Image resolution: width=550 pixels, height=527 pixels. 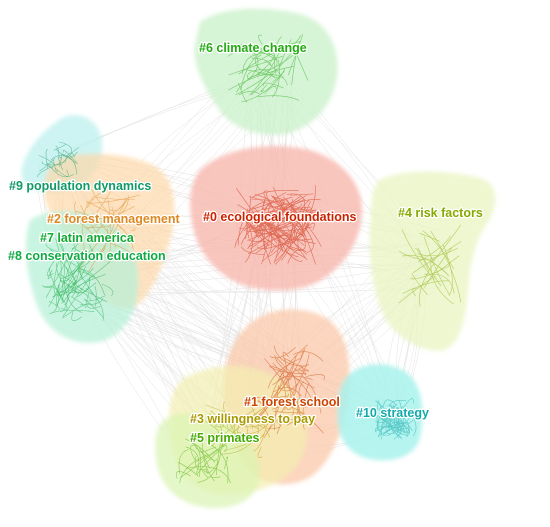 I want to click on cluster-label-0: #0 ecological foundations, so click(x=280, y=217).